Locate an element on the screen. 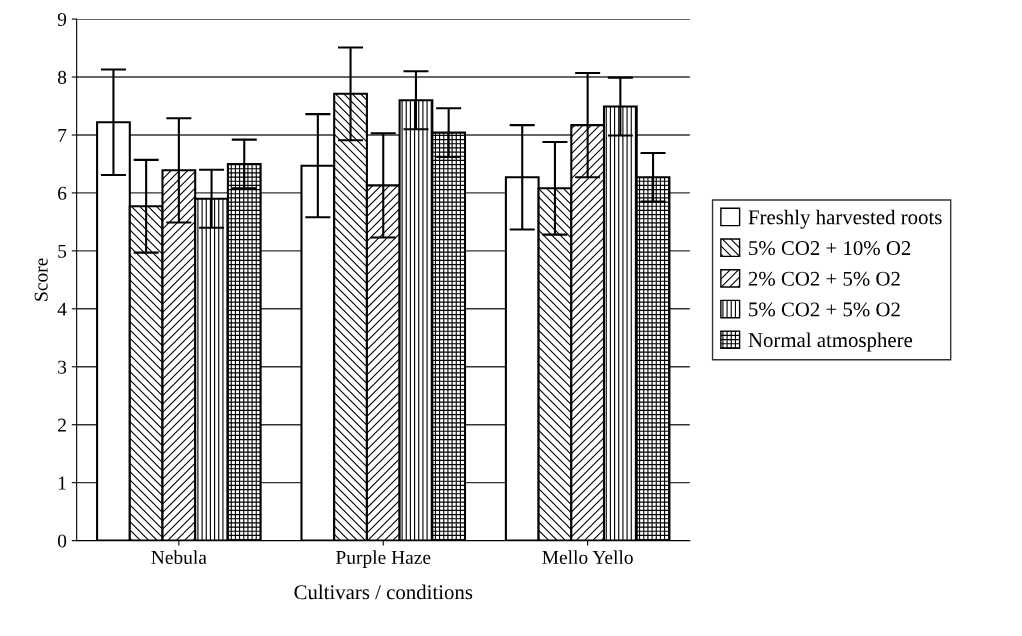  x-tick-label: Nebula is located at coordinates (179, 557).